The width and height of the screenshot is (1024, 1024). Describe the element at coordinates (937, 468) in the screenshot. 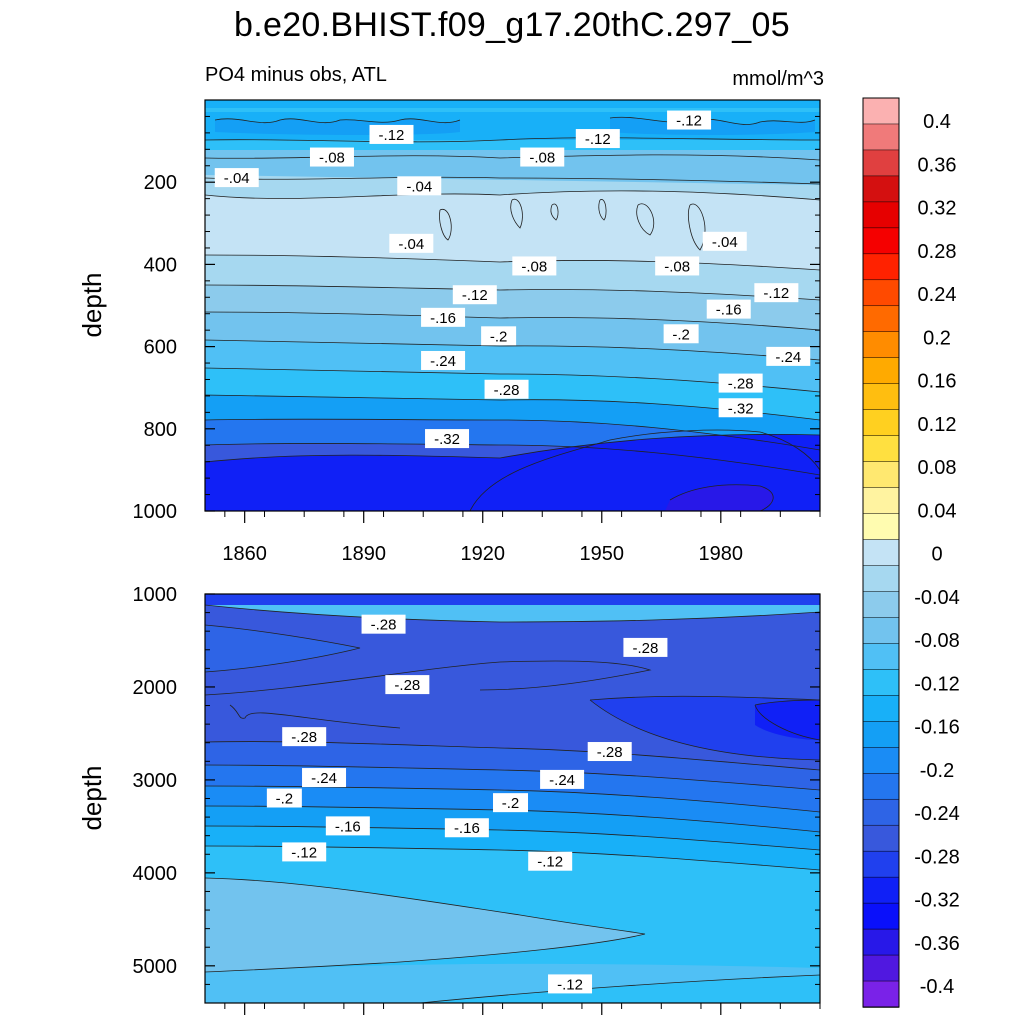

I see `colorbar-label: 0.08` at that location.